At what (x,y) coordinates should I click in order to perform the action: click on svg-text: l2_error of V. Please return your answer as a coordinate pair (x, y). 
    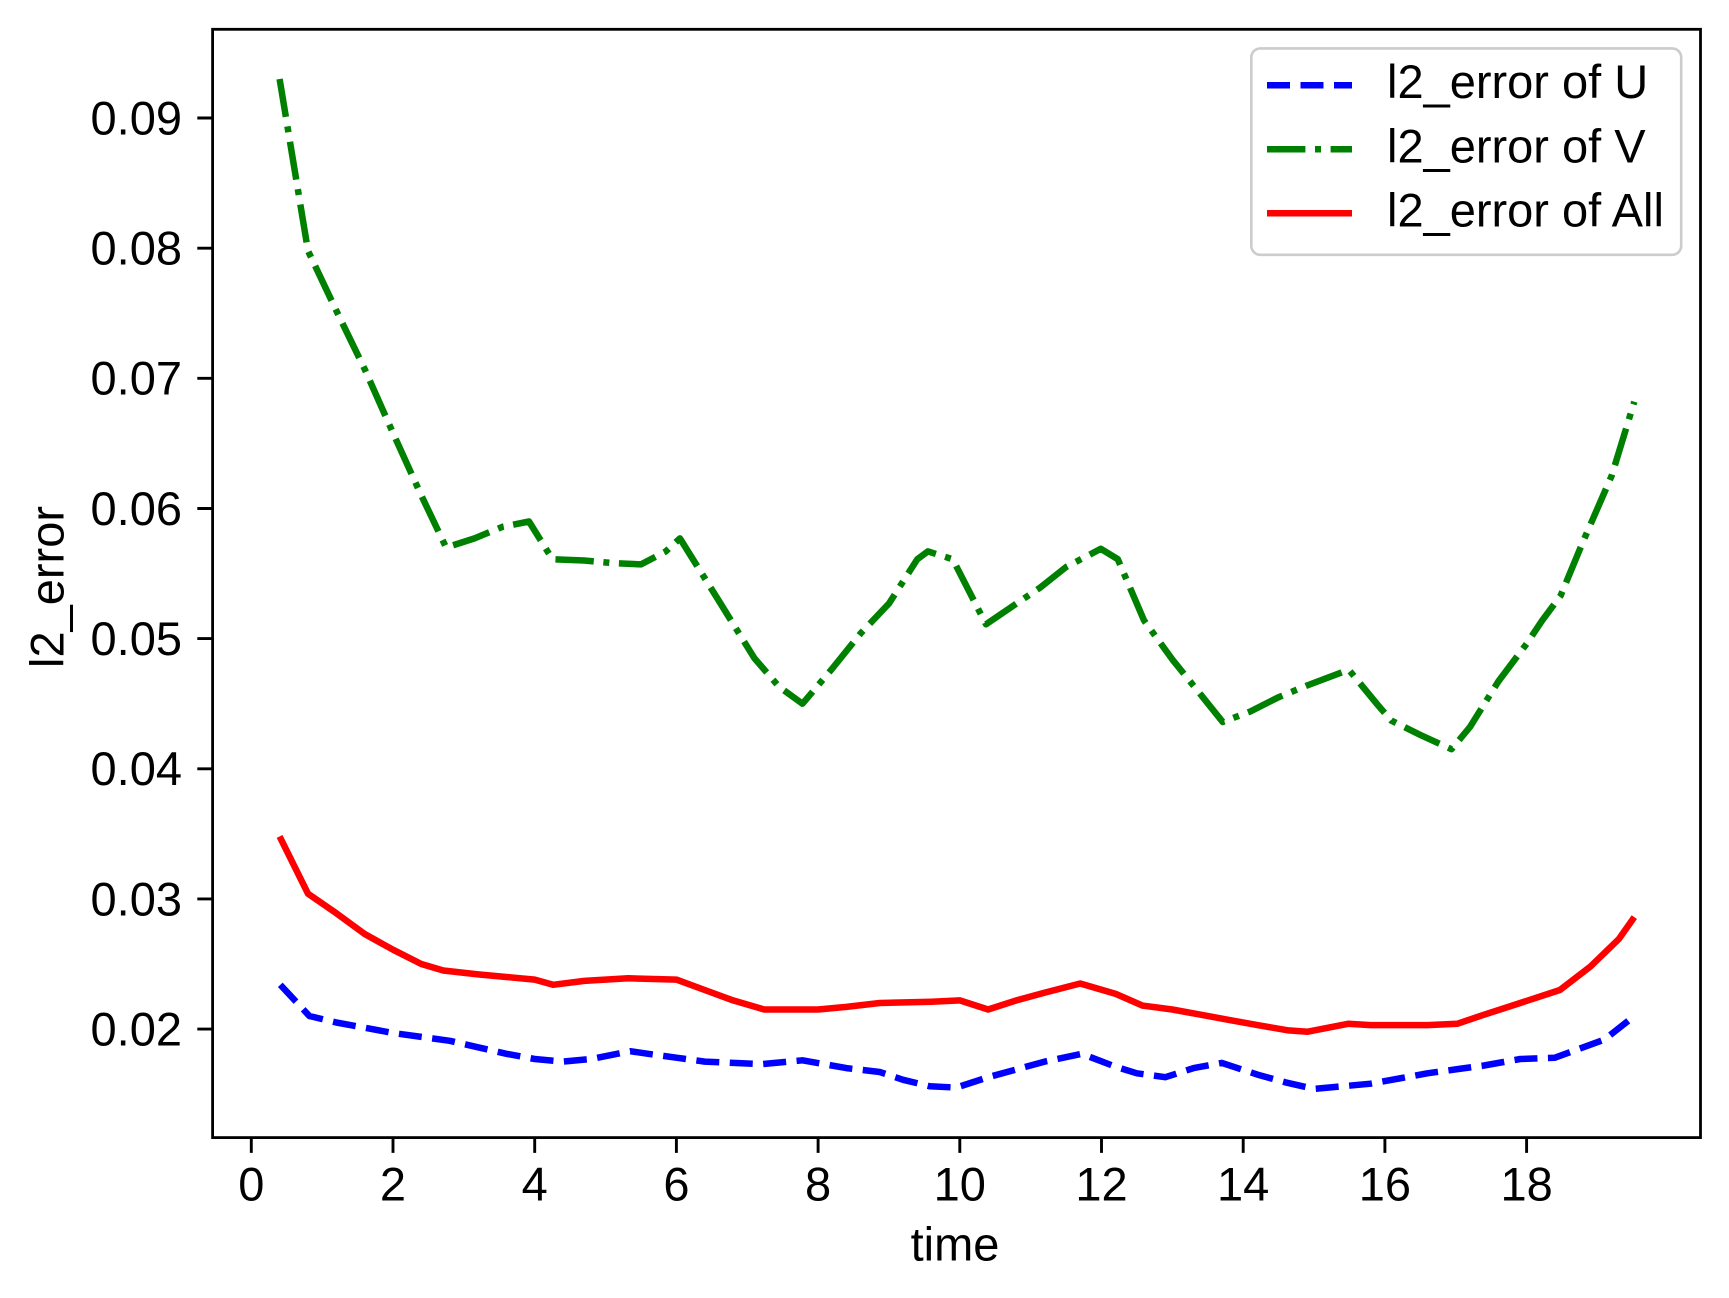
    Looking at the image, I should click on (1516, 145).